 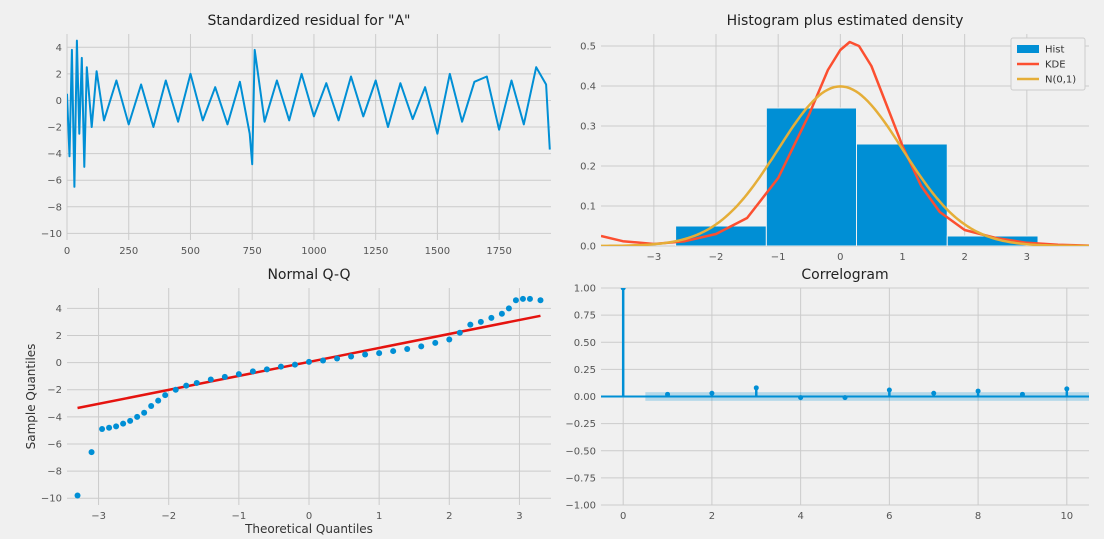 I want to click on x-tick-label: 1000, so click(x=313, y=251).